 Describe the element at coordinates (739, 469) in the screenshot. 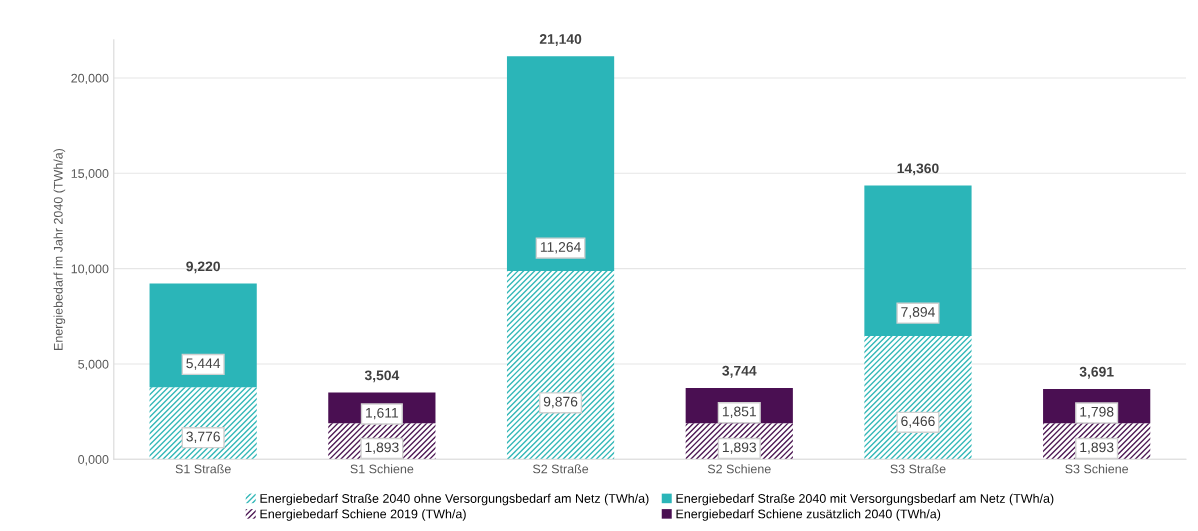

I see `x-tick-label: S2 Schiene` at that location.